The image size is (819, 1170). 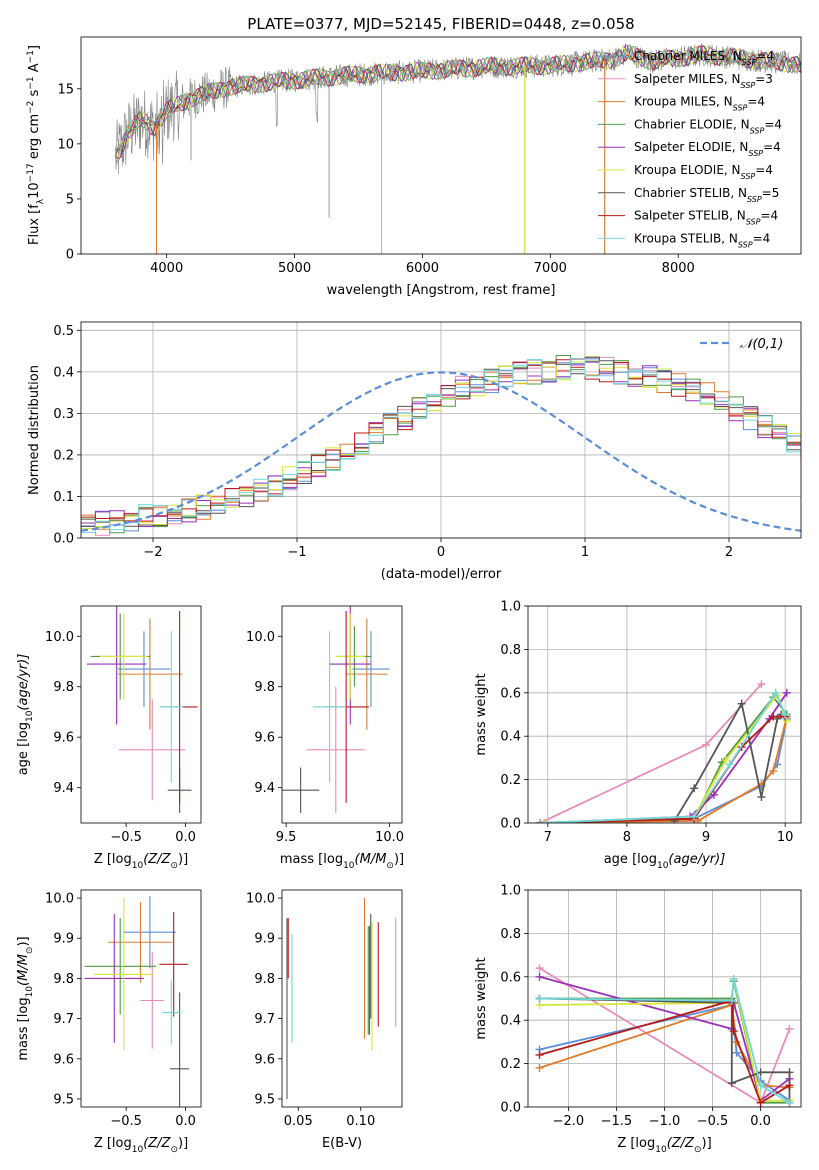 What do you see at coordinates (665, 861) in the screenshot?
I see `weight-vs-age-panel-x-label: age [log10(age/yr)]` at bounding box center [665, 861].